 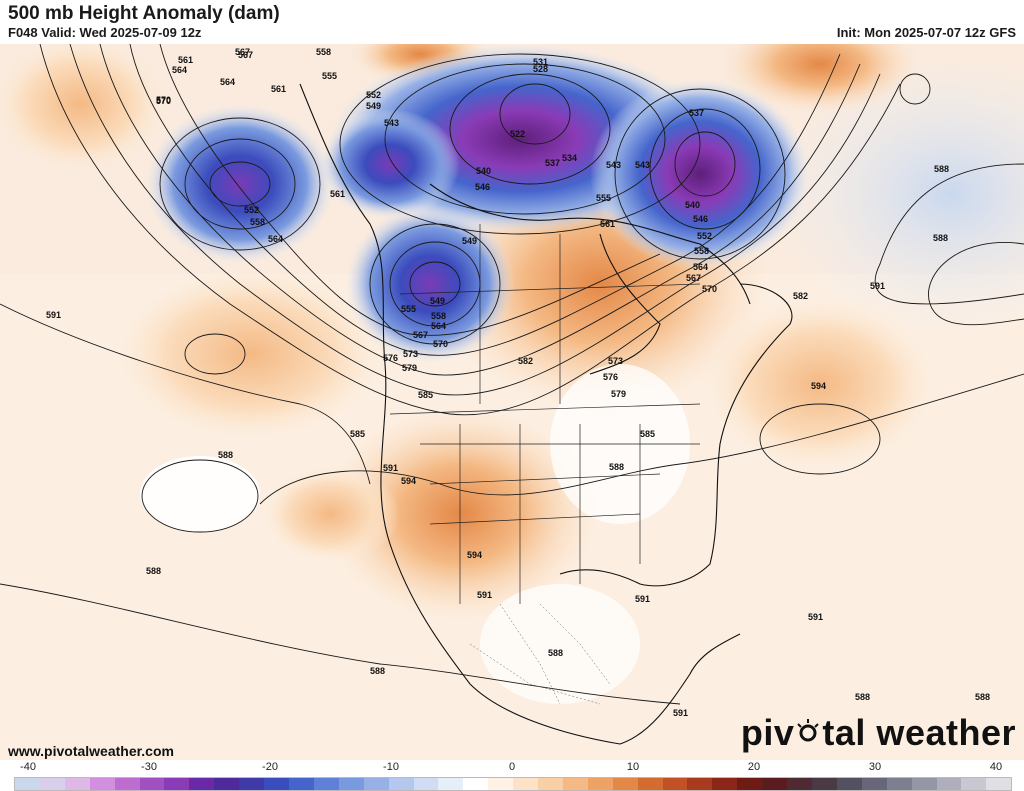 I want to click on mexico-states, so click(x=540, y=654).